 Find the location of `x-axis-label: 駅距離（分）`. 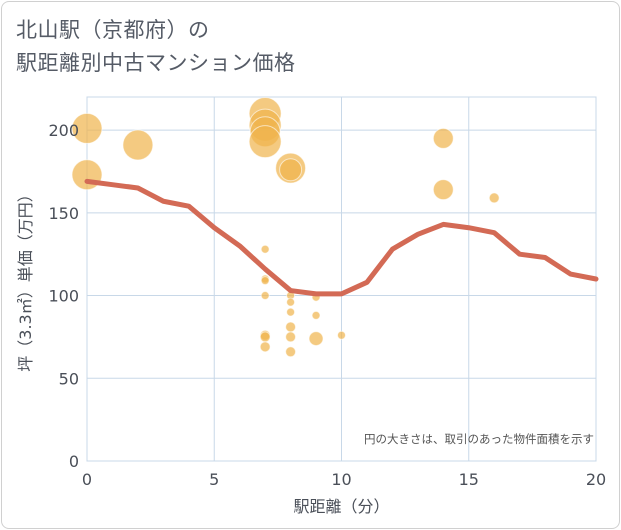

x-axis-label: 駅距離（分） is located at coordinates (341, 506).